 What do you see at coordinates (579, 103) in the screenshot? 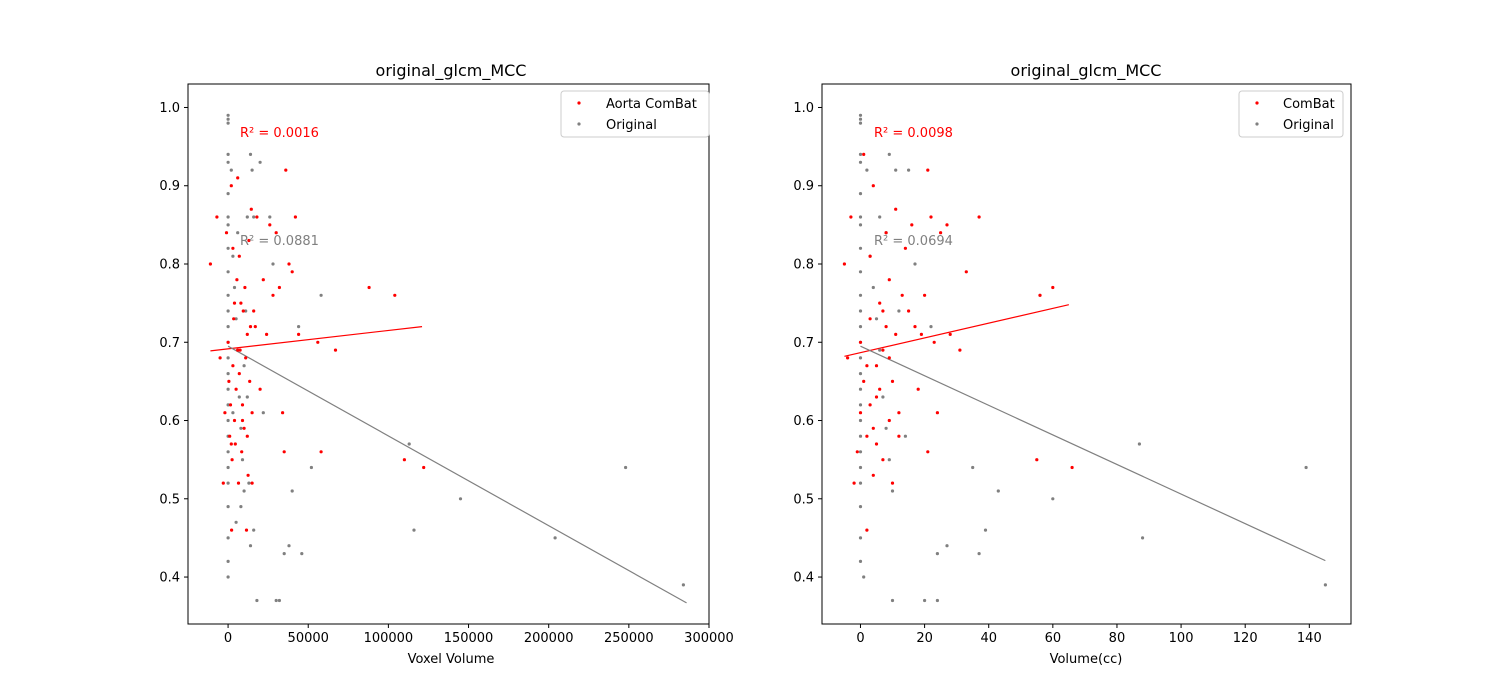
I see `legend-marker-combat` at bounding box center [579, 103].